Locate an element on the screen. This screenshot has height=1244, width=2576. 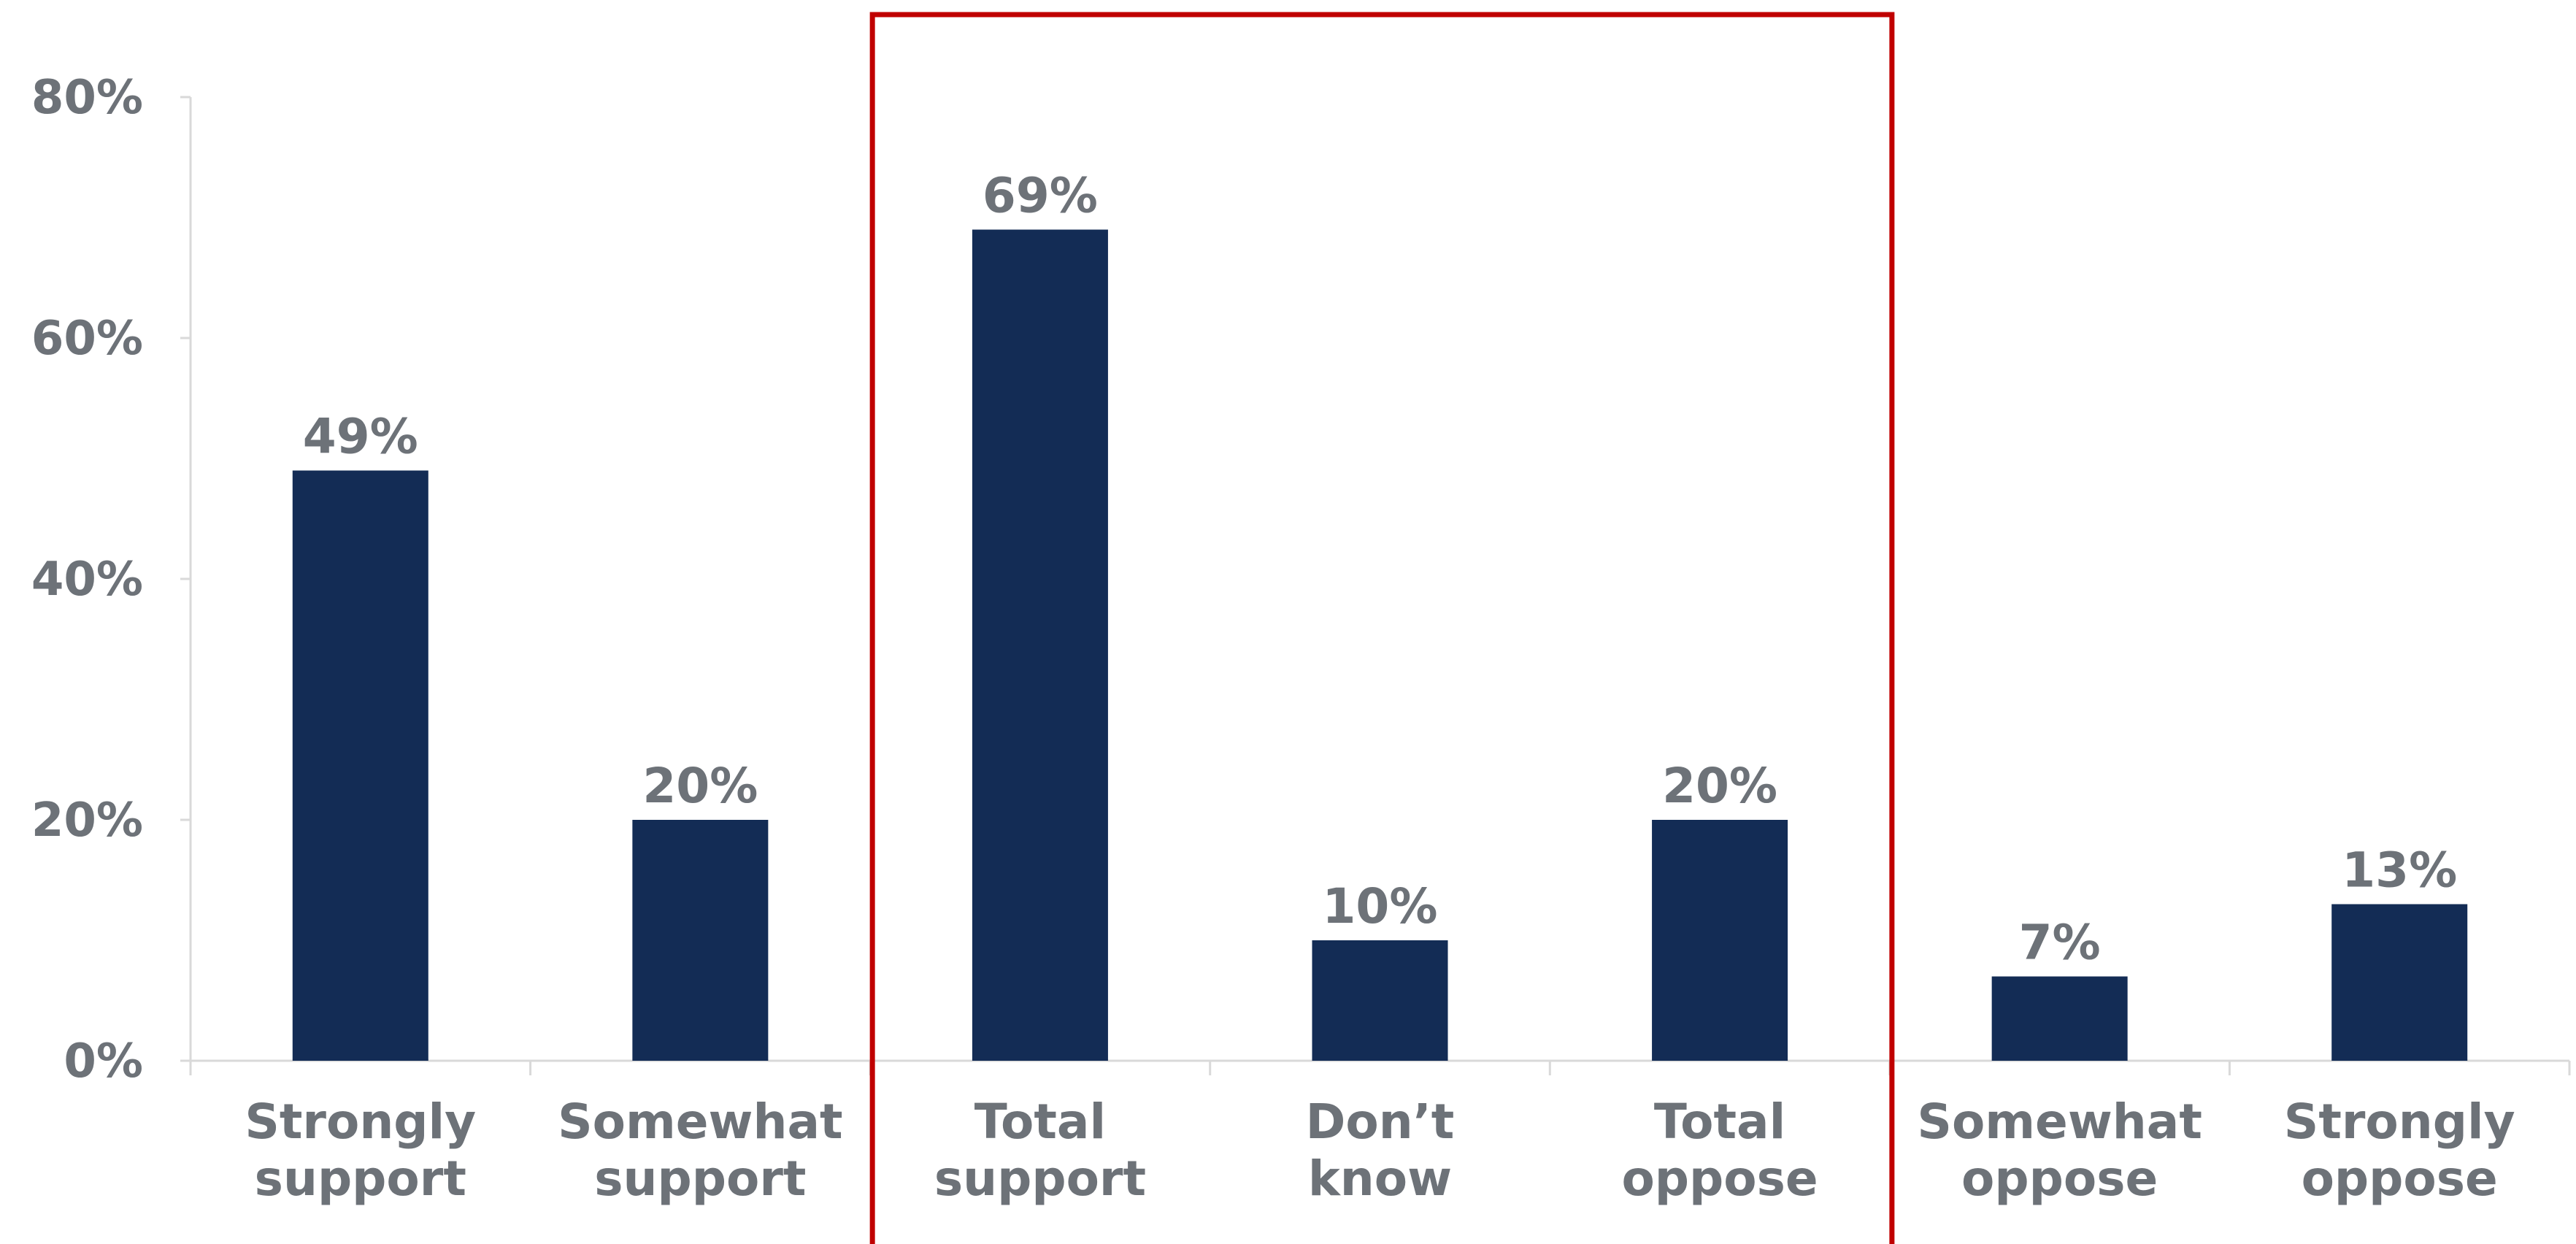
y-tick-label: 20% is located at coordinates (87, 821).